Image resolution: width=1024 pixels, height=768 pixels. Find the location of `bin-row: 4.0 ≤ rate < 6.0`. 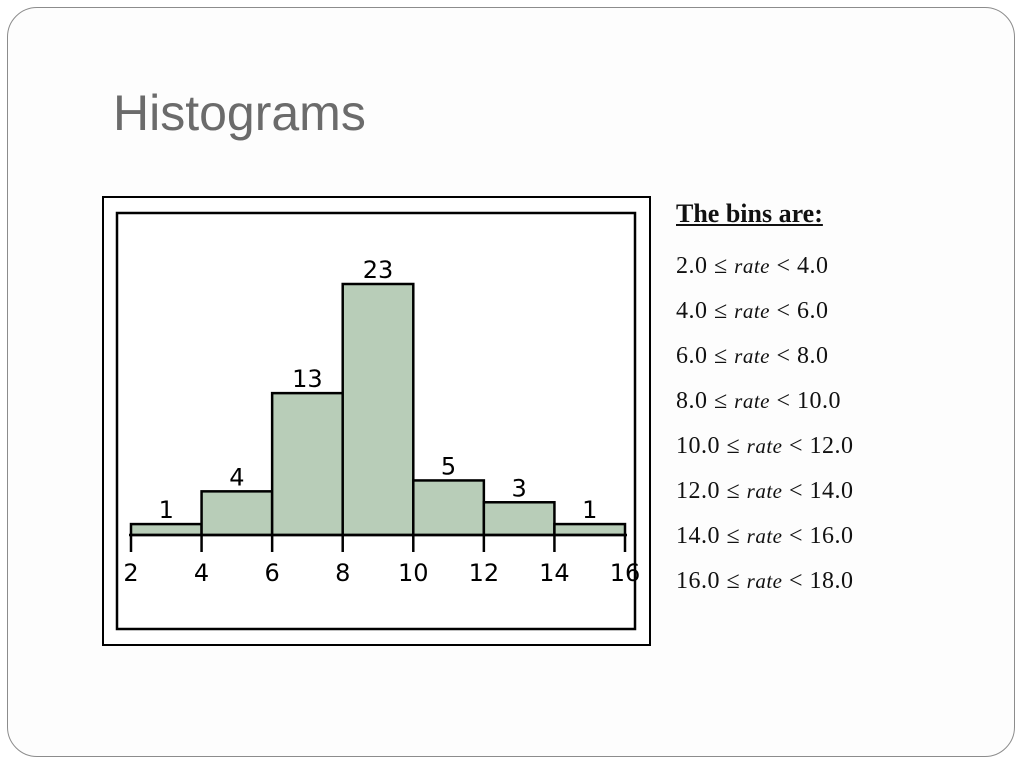

bin-row: 4.0 ≤ rate < 6.0 is located at coordinates (765, 311).